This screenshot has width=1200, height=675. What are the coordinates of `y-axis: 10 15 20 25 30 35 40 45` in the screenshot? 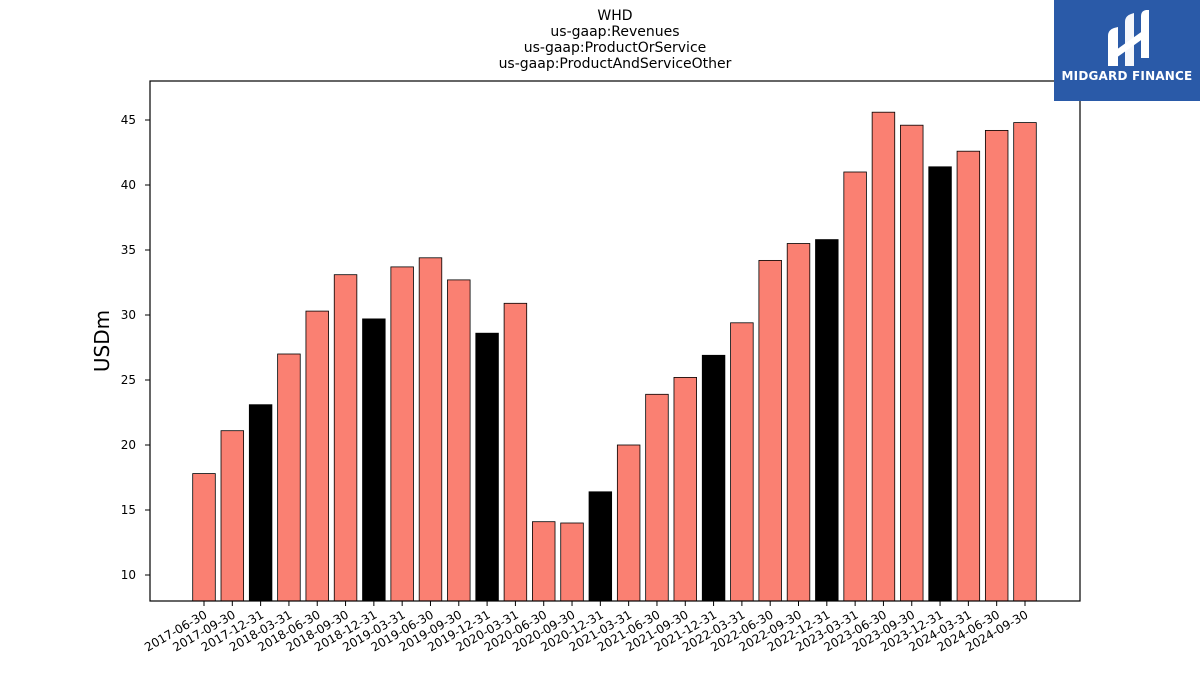 It's located at (135, 347).